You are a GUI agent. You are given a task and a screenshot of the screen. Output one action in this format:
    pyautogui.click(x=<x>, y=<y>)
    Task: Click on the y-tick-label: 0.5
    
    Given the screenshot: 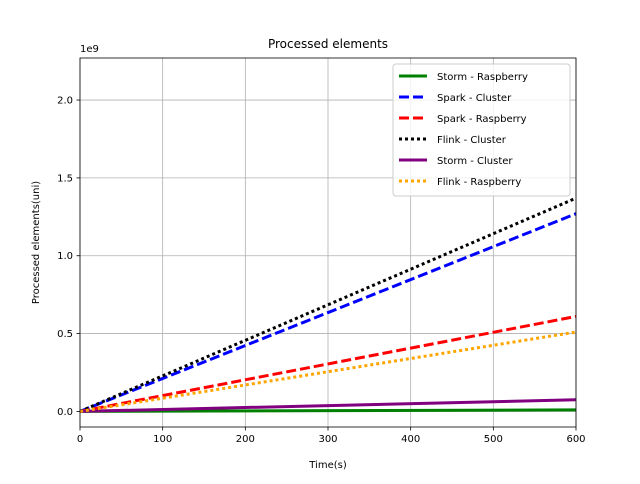 What is the action you would take?
    pyautogui.click(x=65, y=334)
    